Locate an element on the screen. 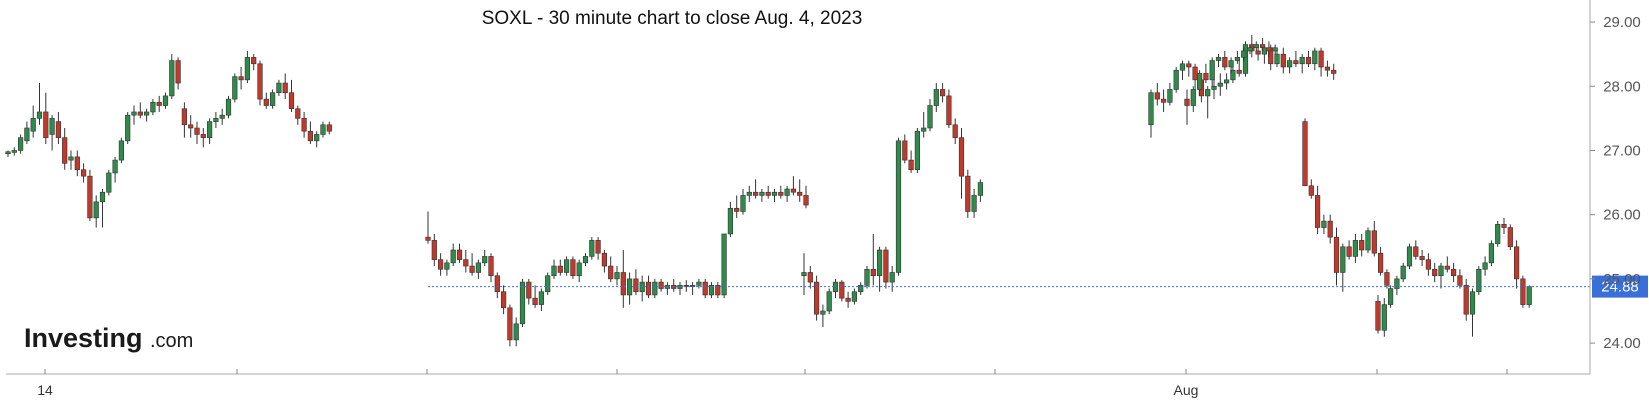  y-tick-label: 29.00 is located at coordinates (1622, 22).